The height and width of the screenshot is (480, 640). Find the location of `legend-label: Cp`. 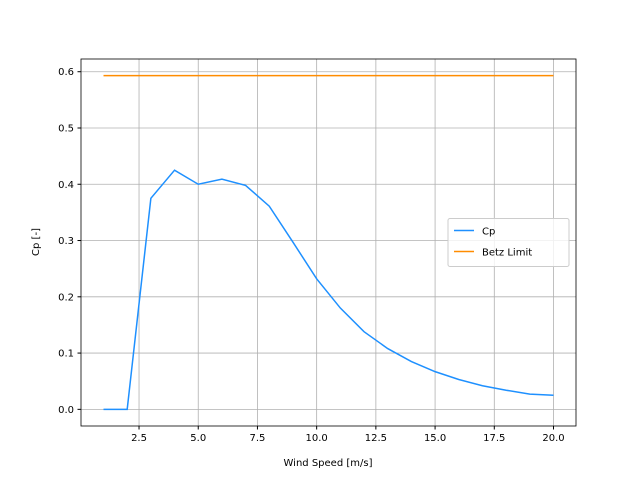

legend-label: Cp is located at coordinates (488, 232).